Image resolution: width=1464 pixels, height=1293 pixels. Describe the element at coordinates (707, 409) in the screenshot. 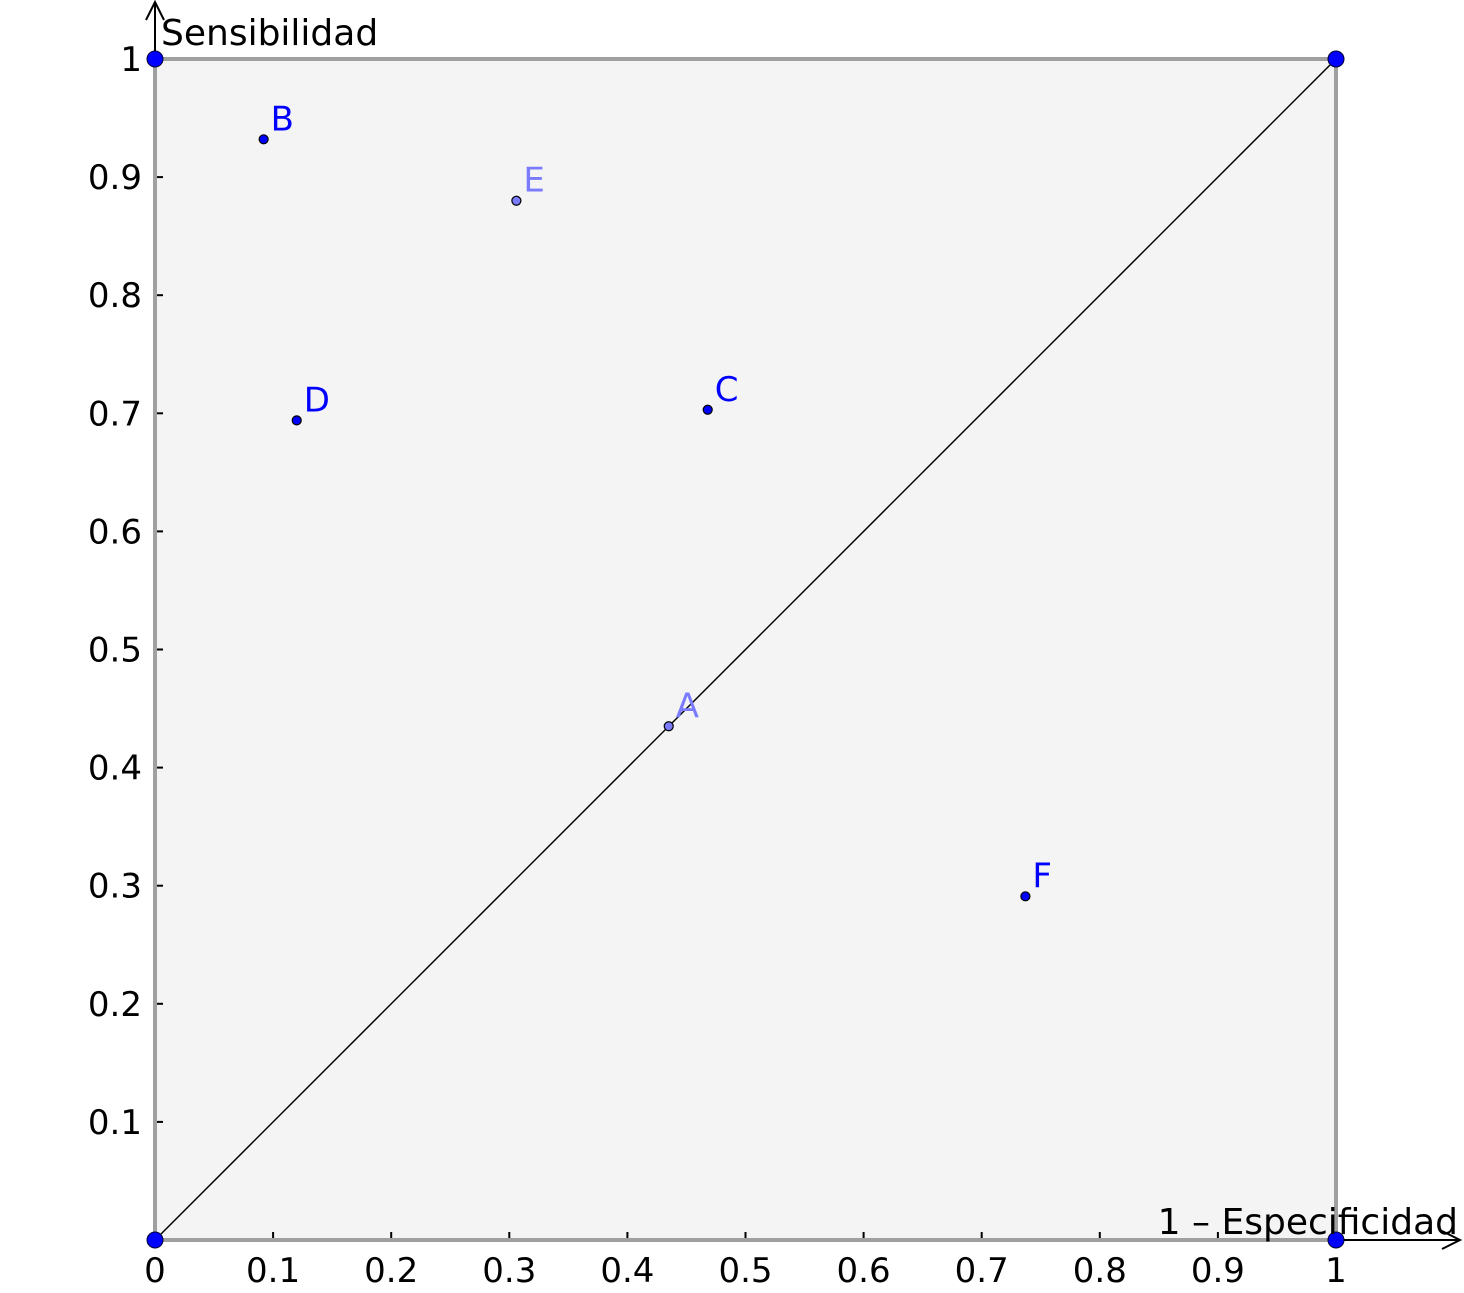

I see `point-c` at that location.